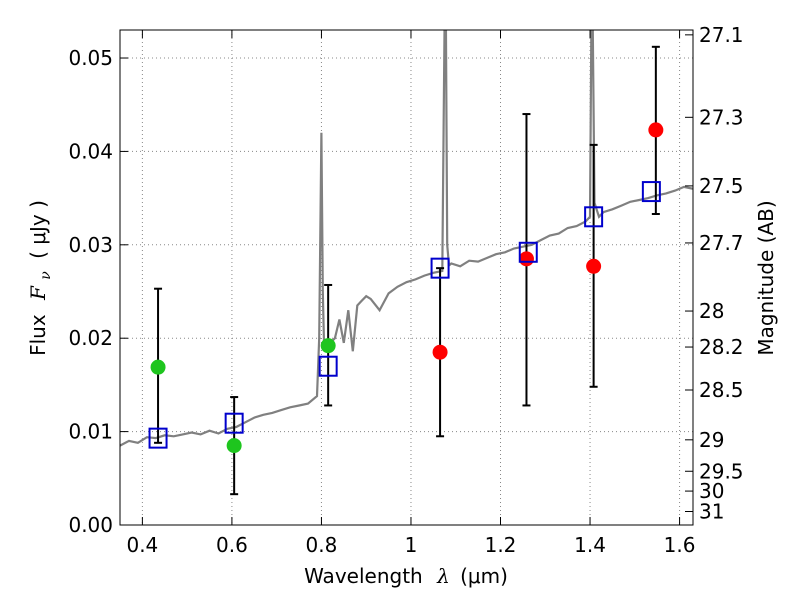 This screenshot has height=600, width=800. What do you see at coordinates (680, 545) in the screenshot?
I see `x-tick-label: 1.6` at bounding box center [680, 545].